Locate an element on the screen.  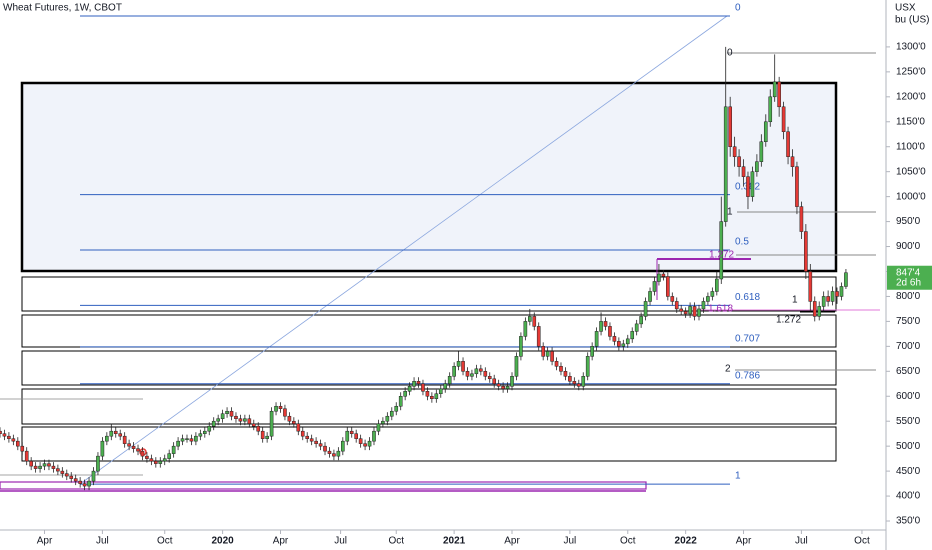
y-tick-label: 1300'0 is located at coordinates (911, 47).